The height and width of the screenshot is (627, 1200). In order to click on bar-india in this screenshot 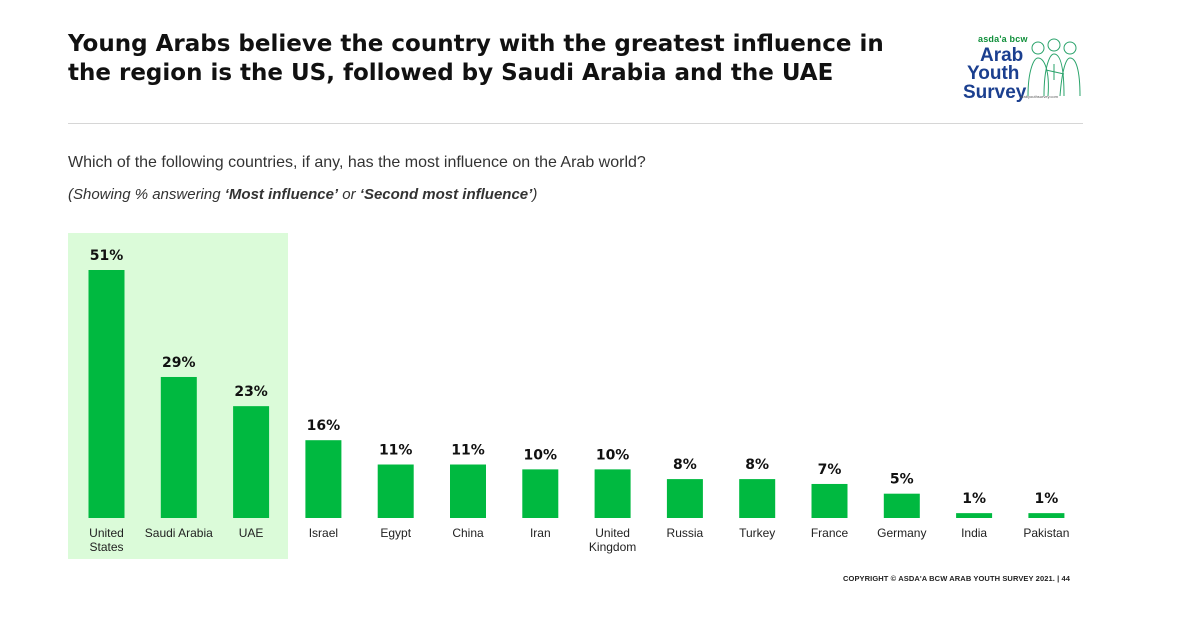, I will do `click(974, 515)`.